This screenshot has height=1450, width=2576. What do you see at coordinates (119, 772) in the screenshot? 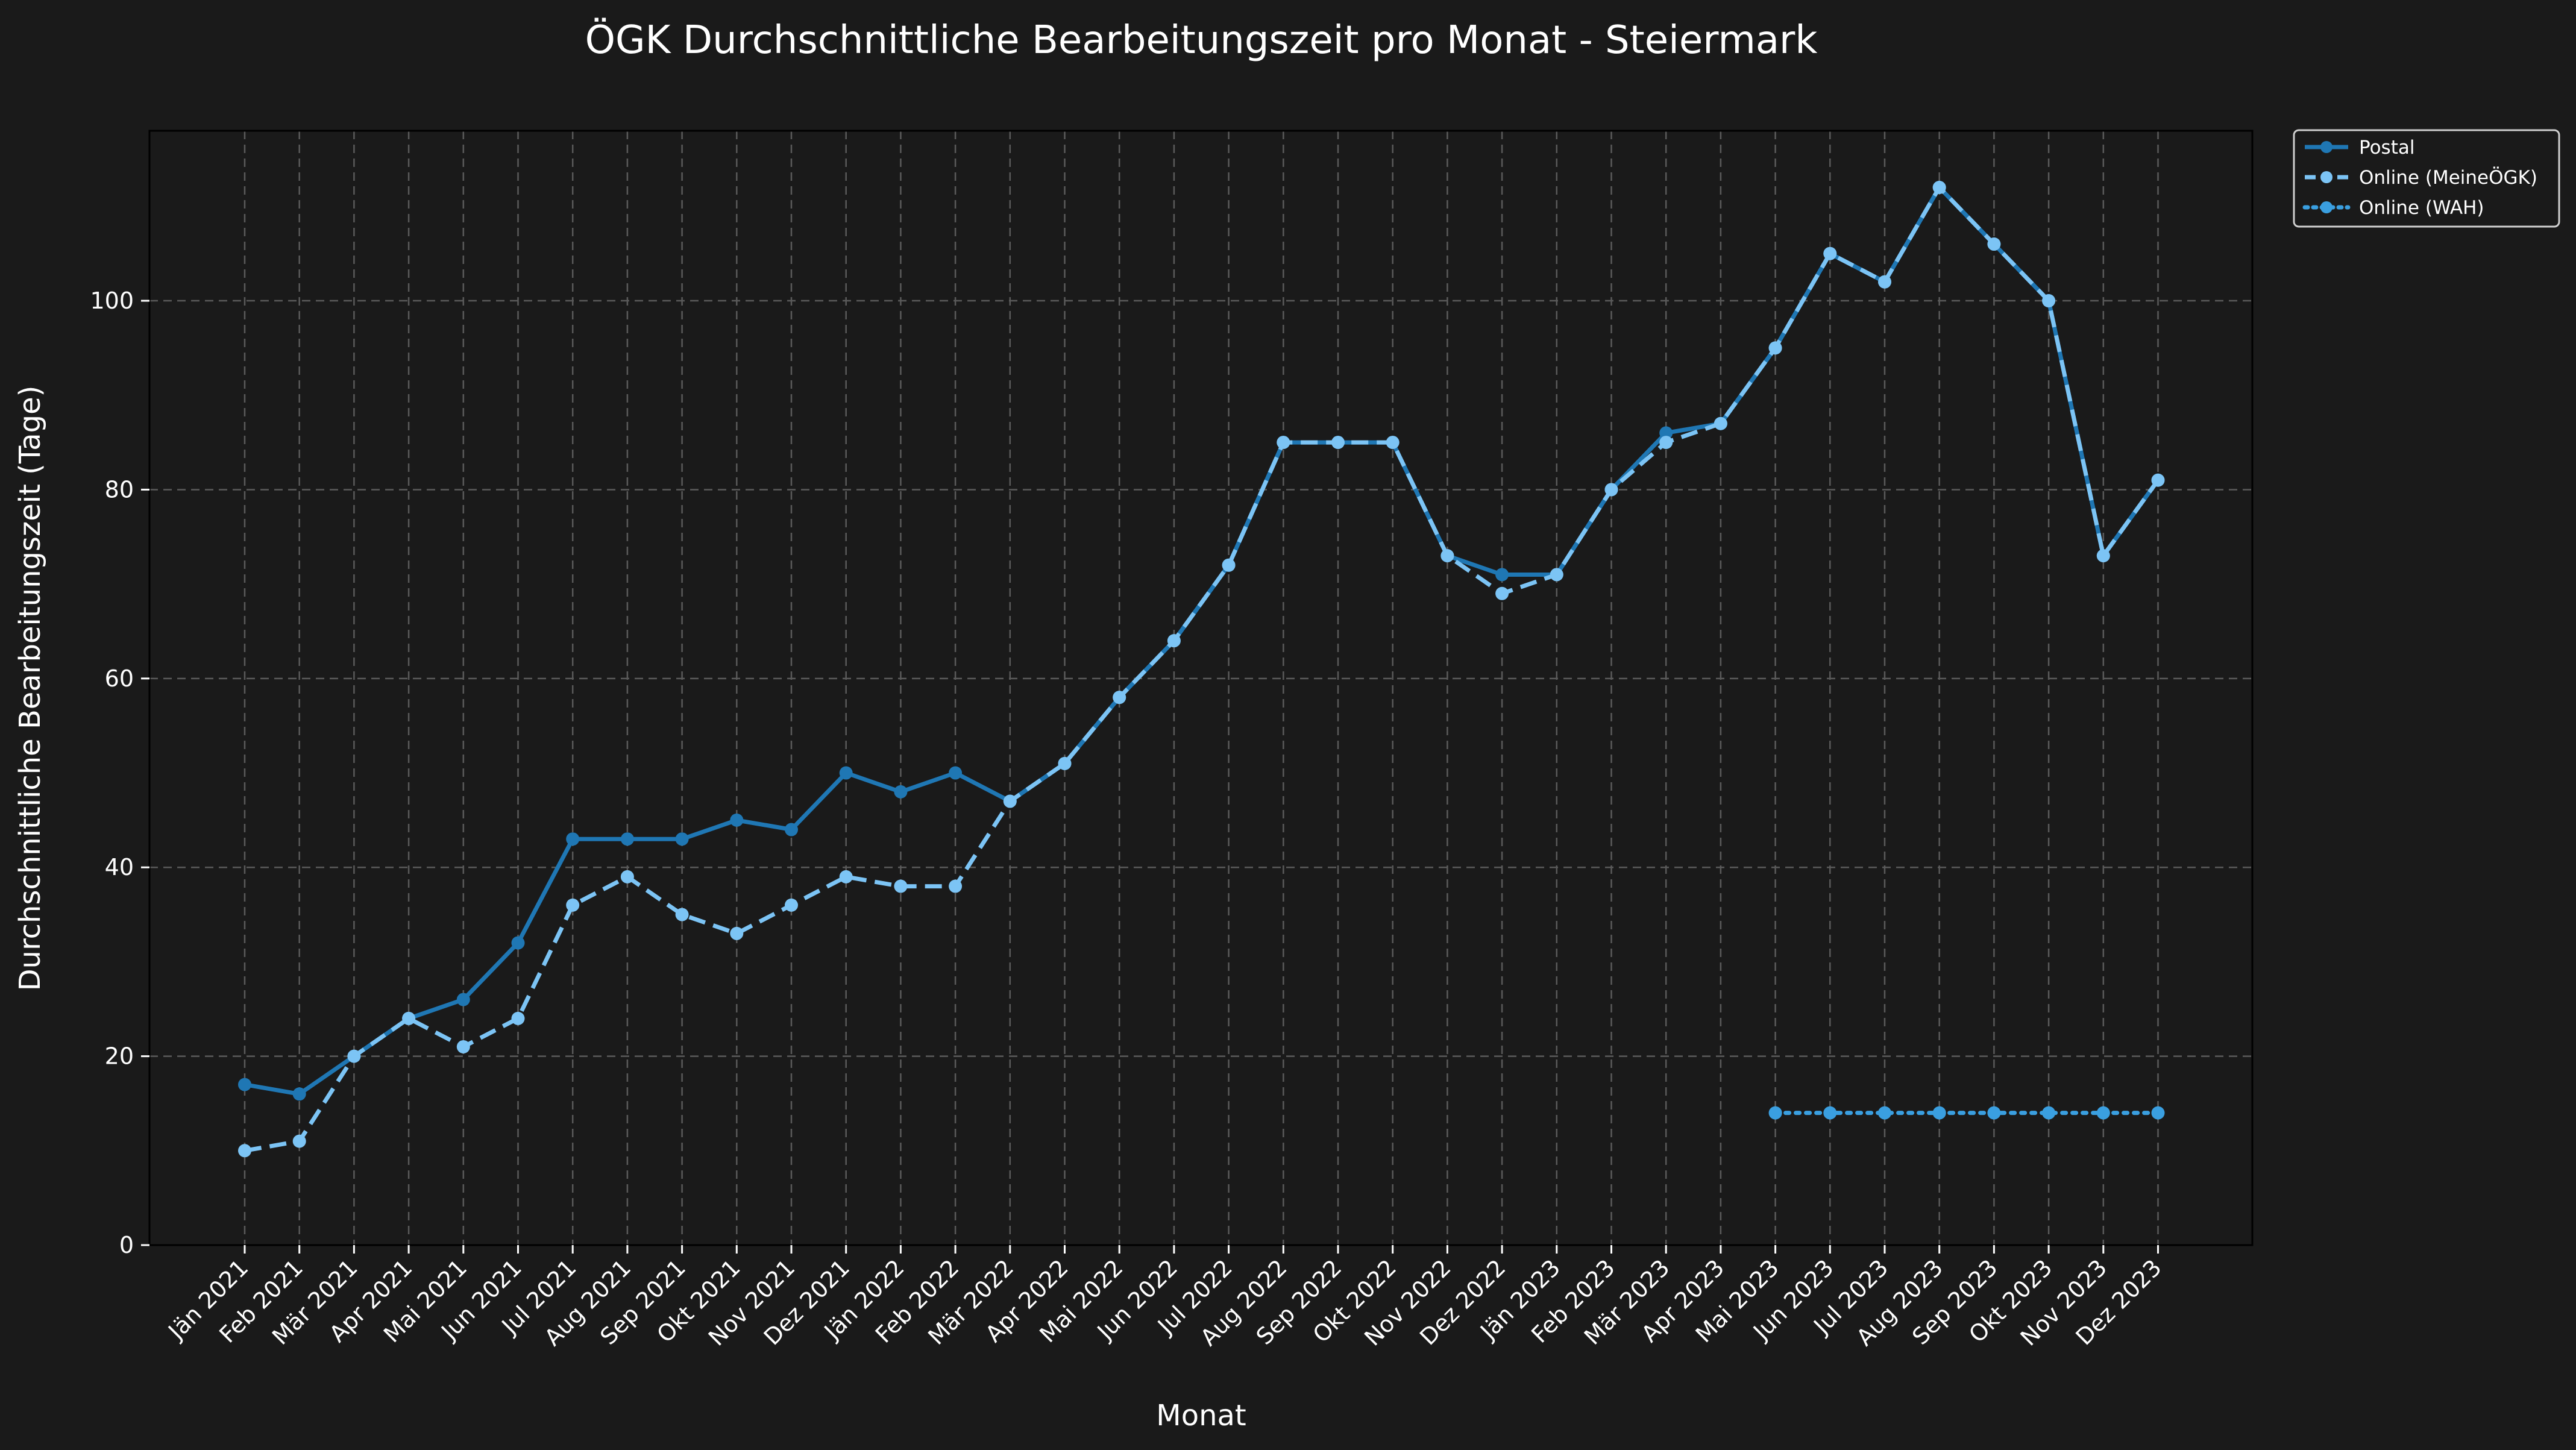
I see `y-axis: 0 20 40 60 80 100` at bounding box center [119, 772].